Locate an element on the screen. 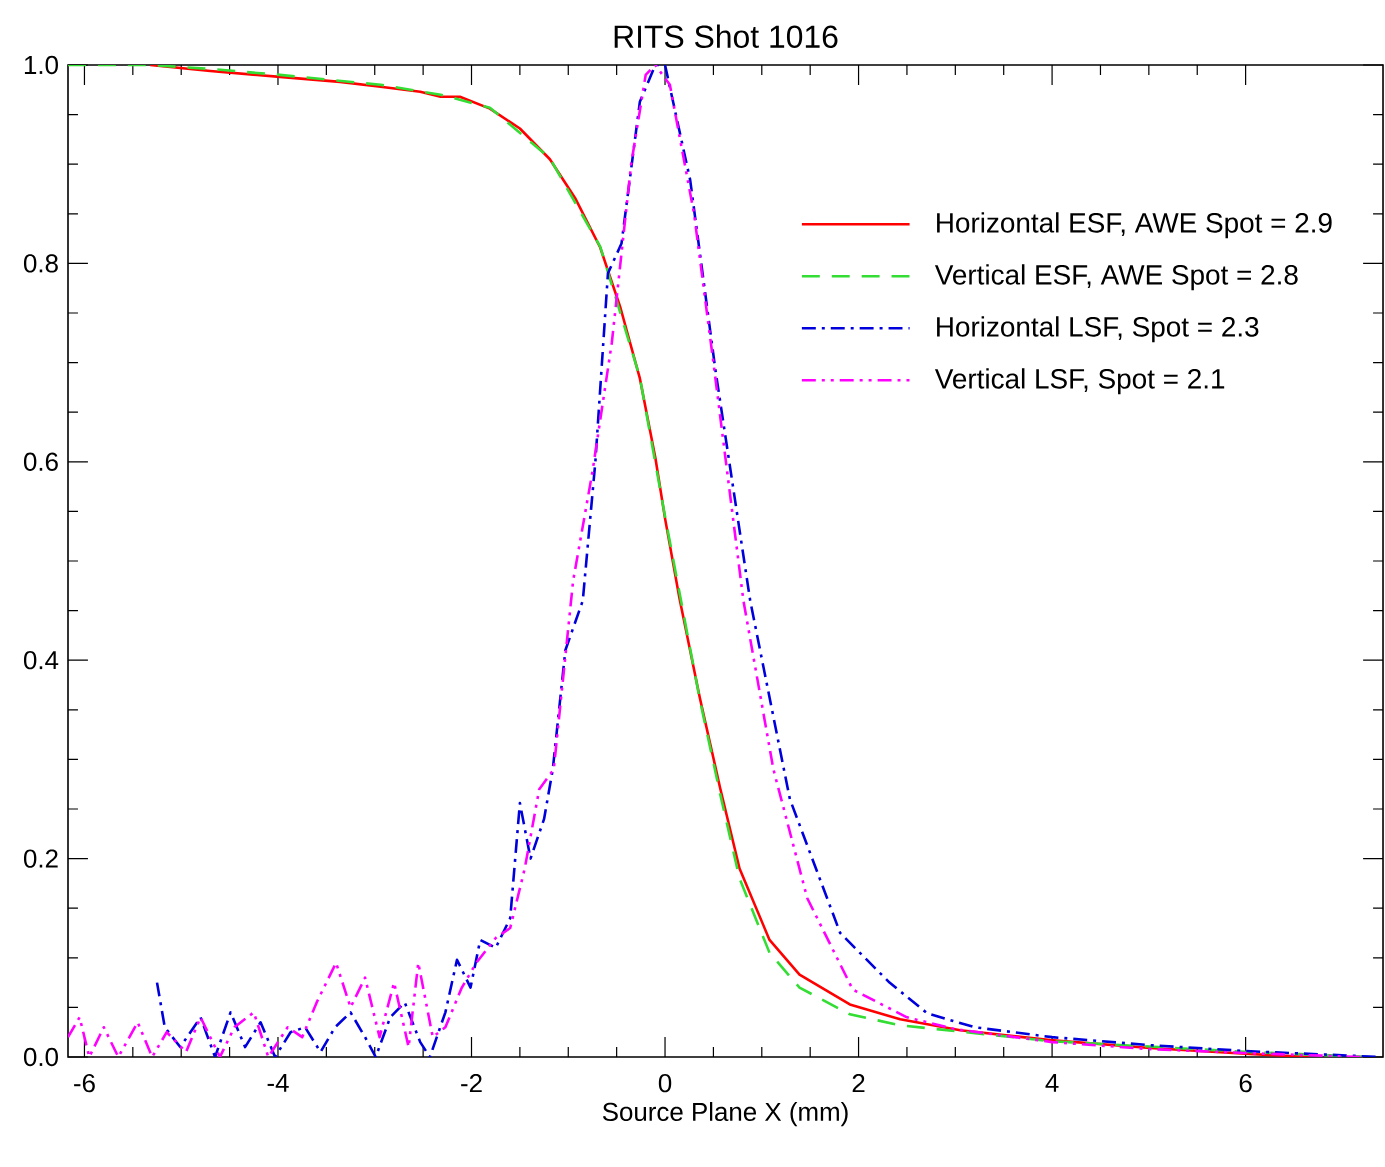  y-tick-label: 0.4 is located at coordinates (41, 660).